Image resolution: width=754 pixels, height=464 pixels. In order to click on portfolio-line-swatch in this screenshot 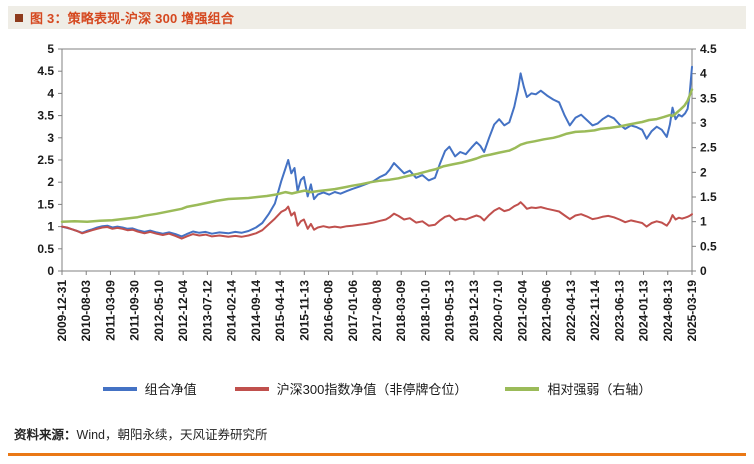, I will do `click(119, 388)`.